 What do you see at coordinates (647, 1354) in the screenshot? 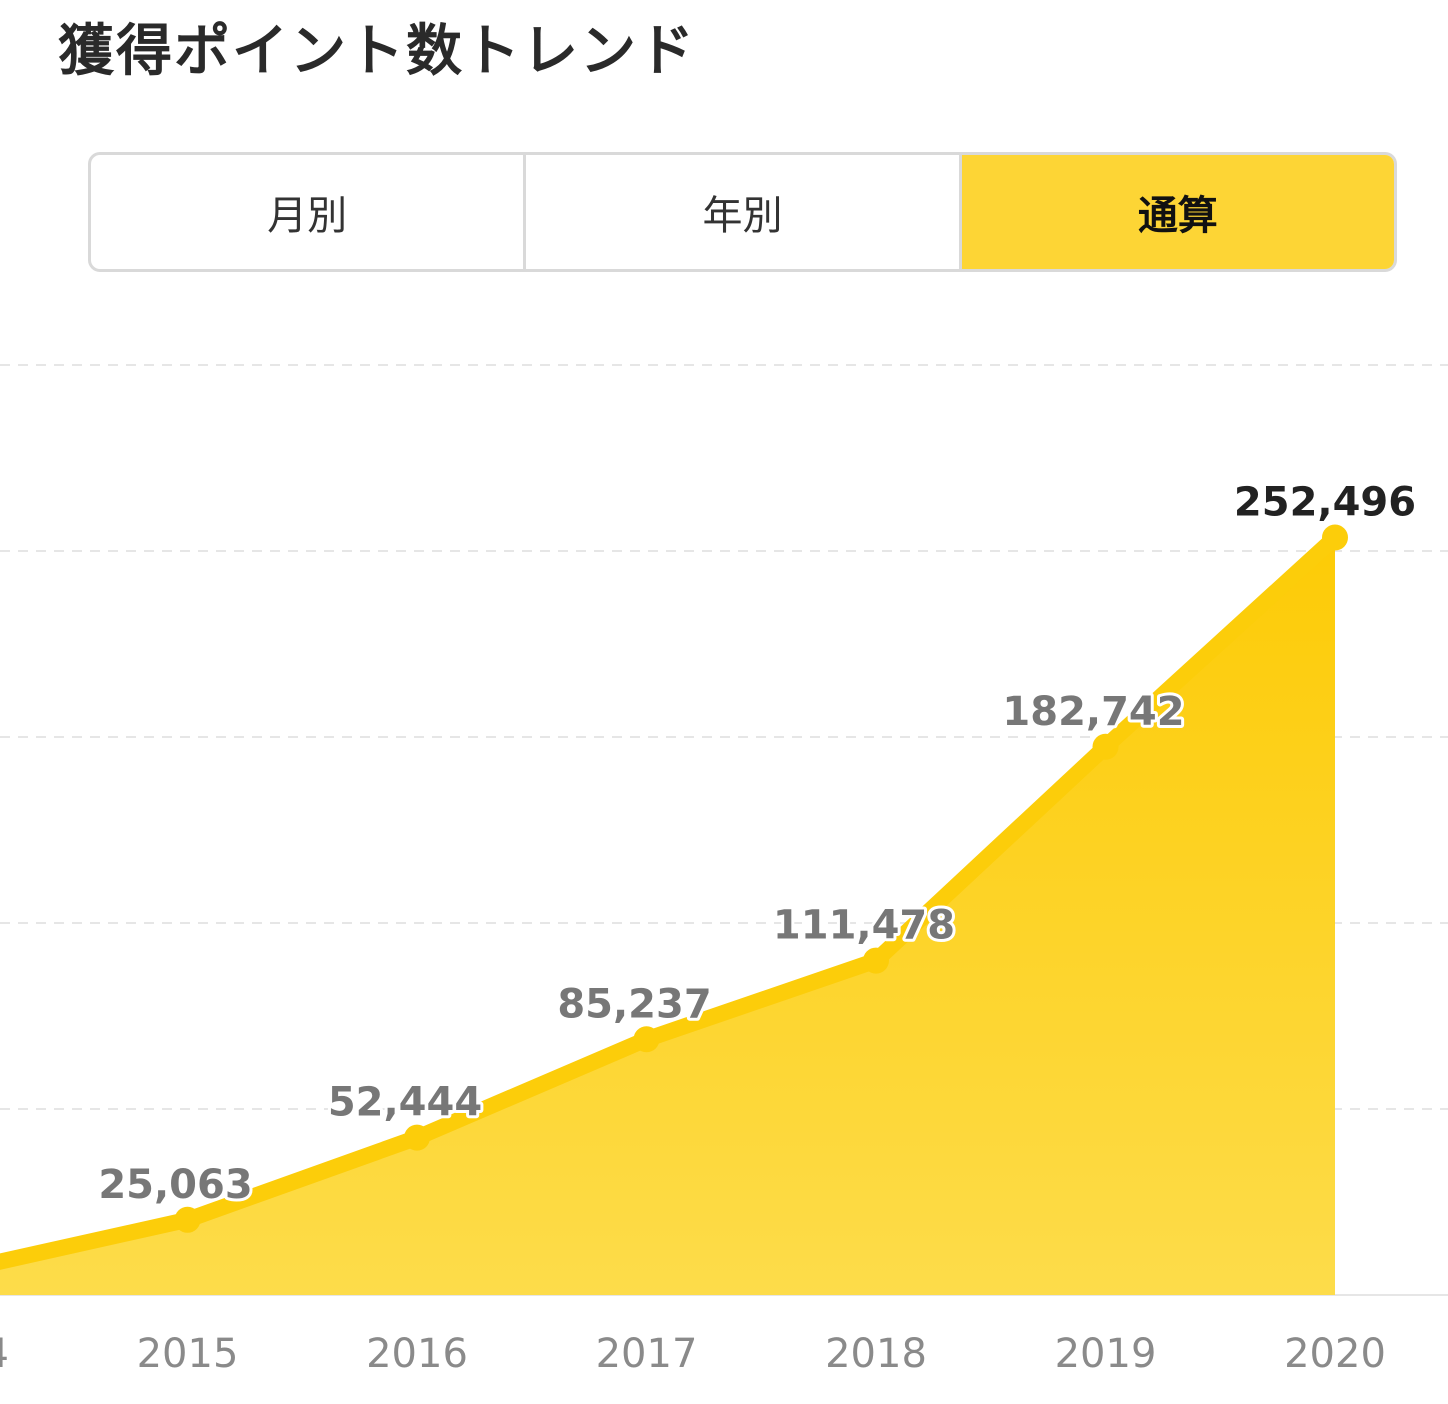
I see `x-tick-label: 2017` at bounding box center [647, 1354].